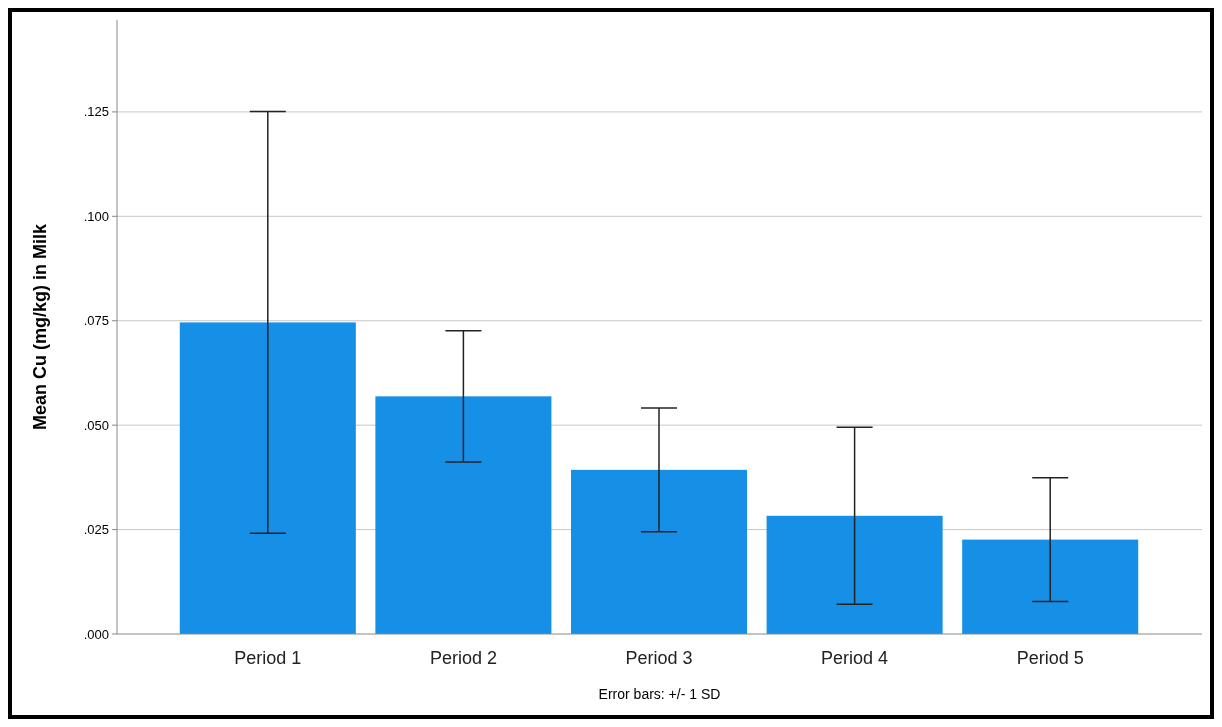 This screenshot has height=727, width=1222. I want to click on x-tick-label: Period 3, so click(659, 658).